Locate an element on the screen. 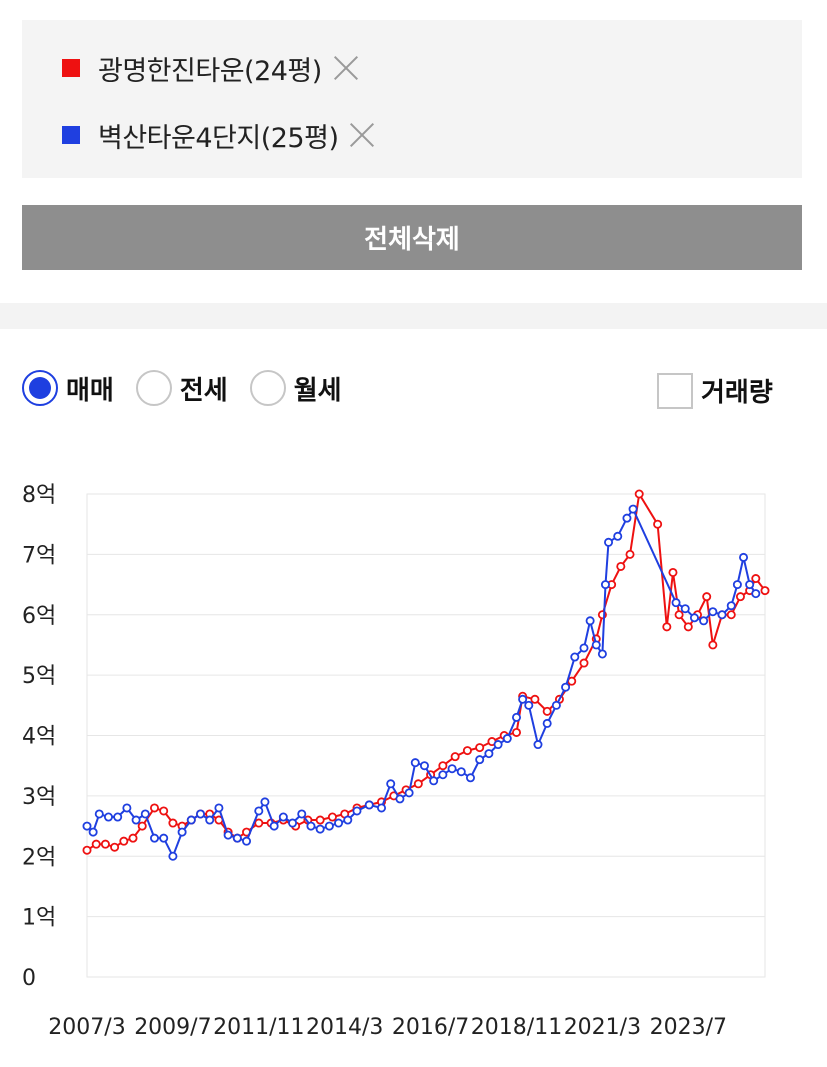 The image size is (827, 1067). delete-all-button: 전체삭제 is located at coordinates (412, 237).